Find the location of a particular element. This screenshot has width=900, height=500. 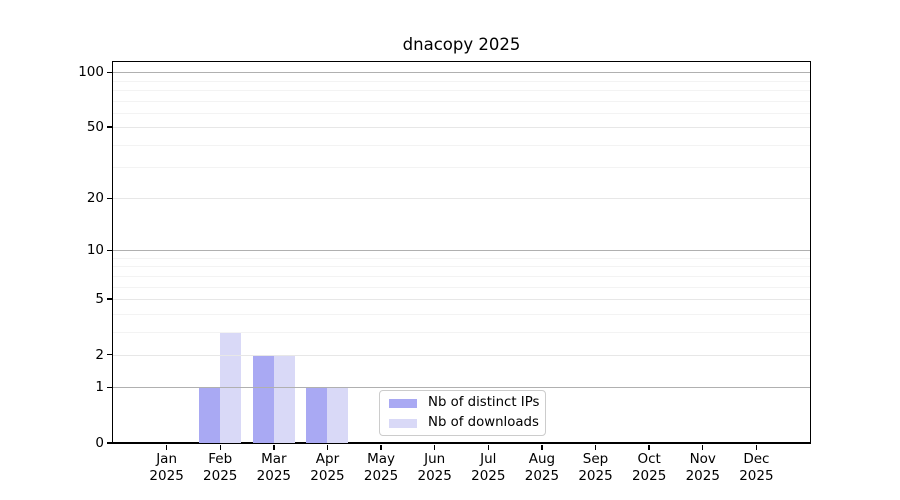

x-tick-label-may: May 2025 is located at coordinates (381, 467).